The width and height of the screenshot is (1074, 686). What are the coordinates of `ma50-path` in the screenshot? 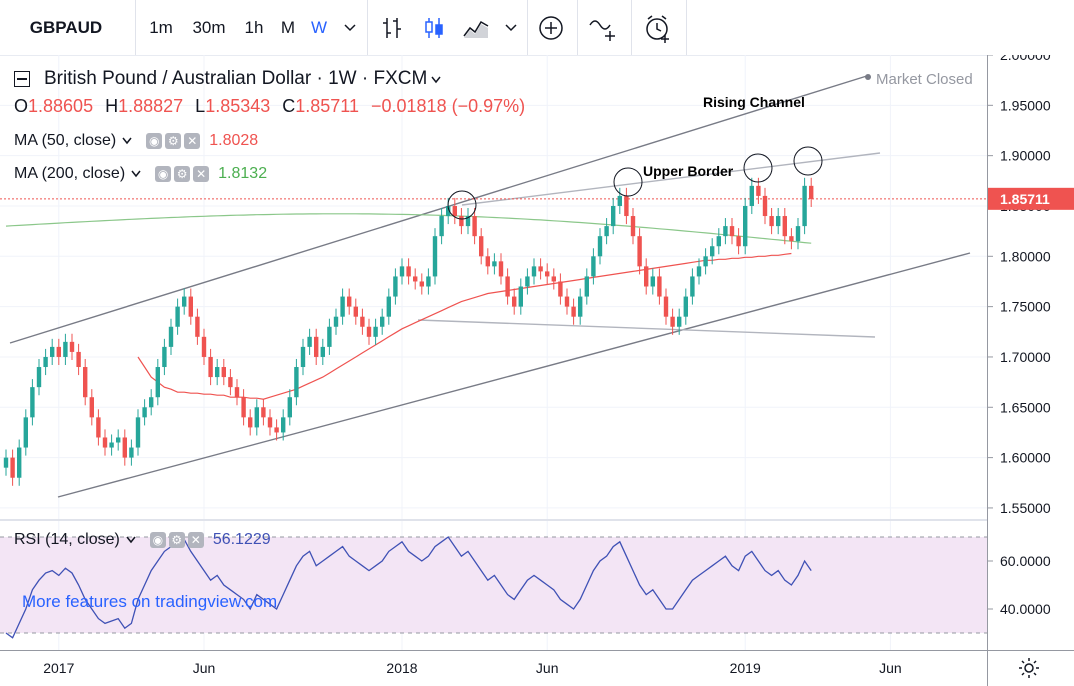 It's located at (464, 326).